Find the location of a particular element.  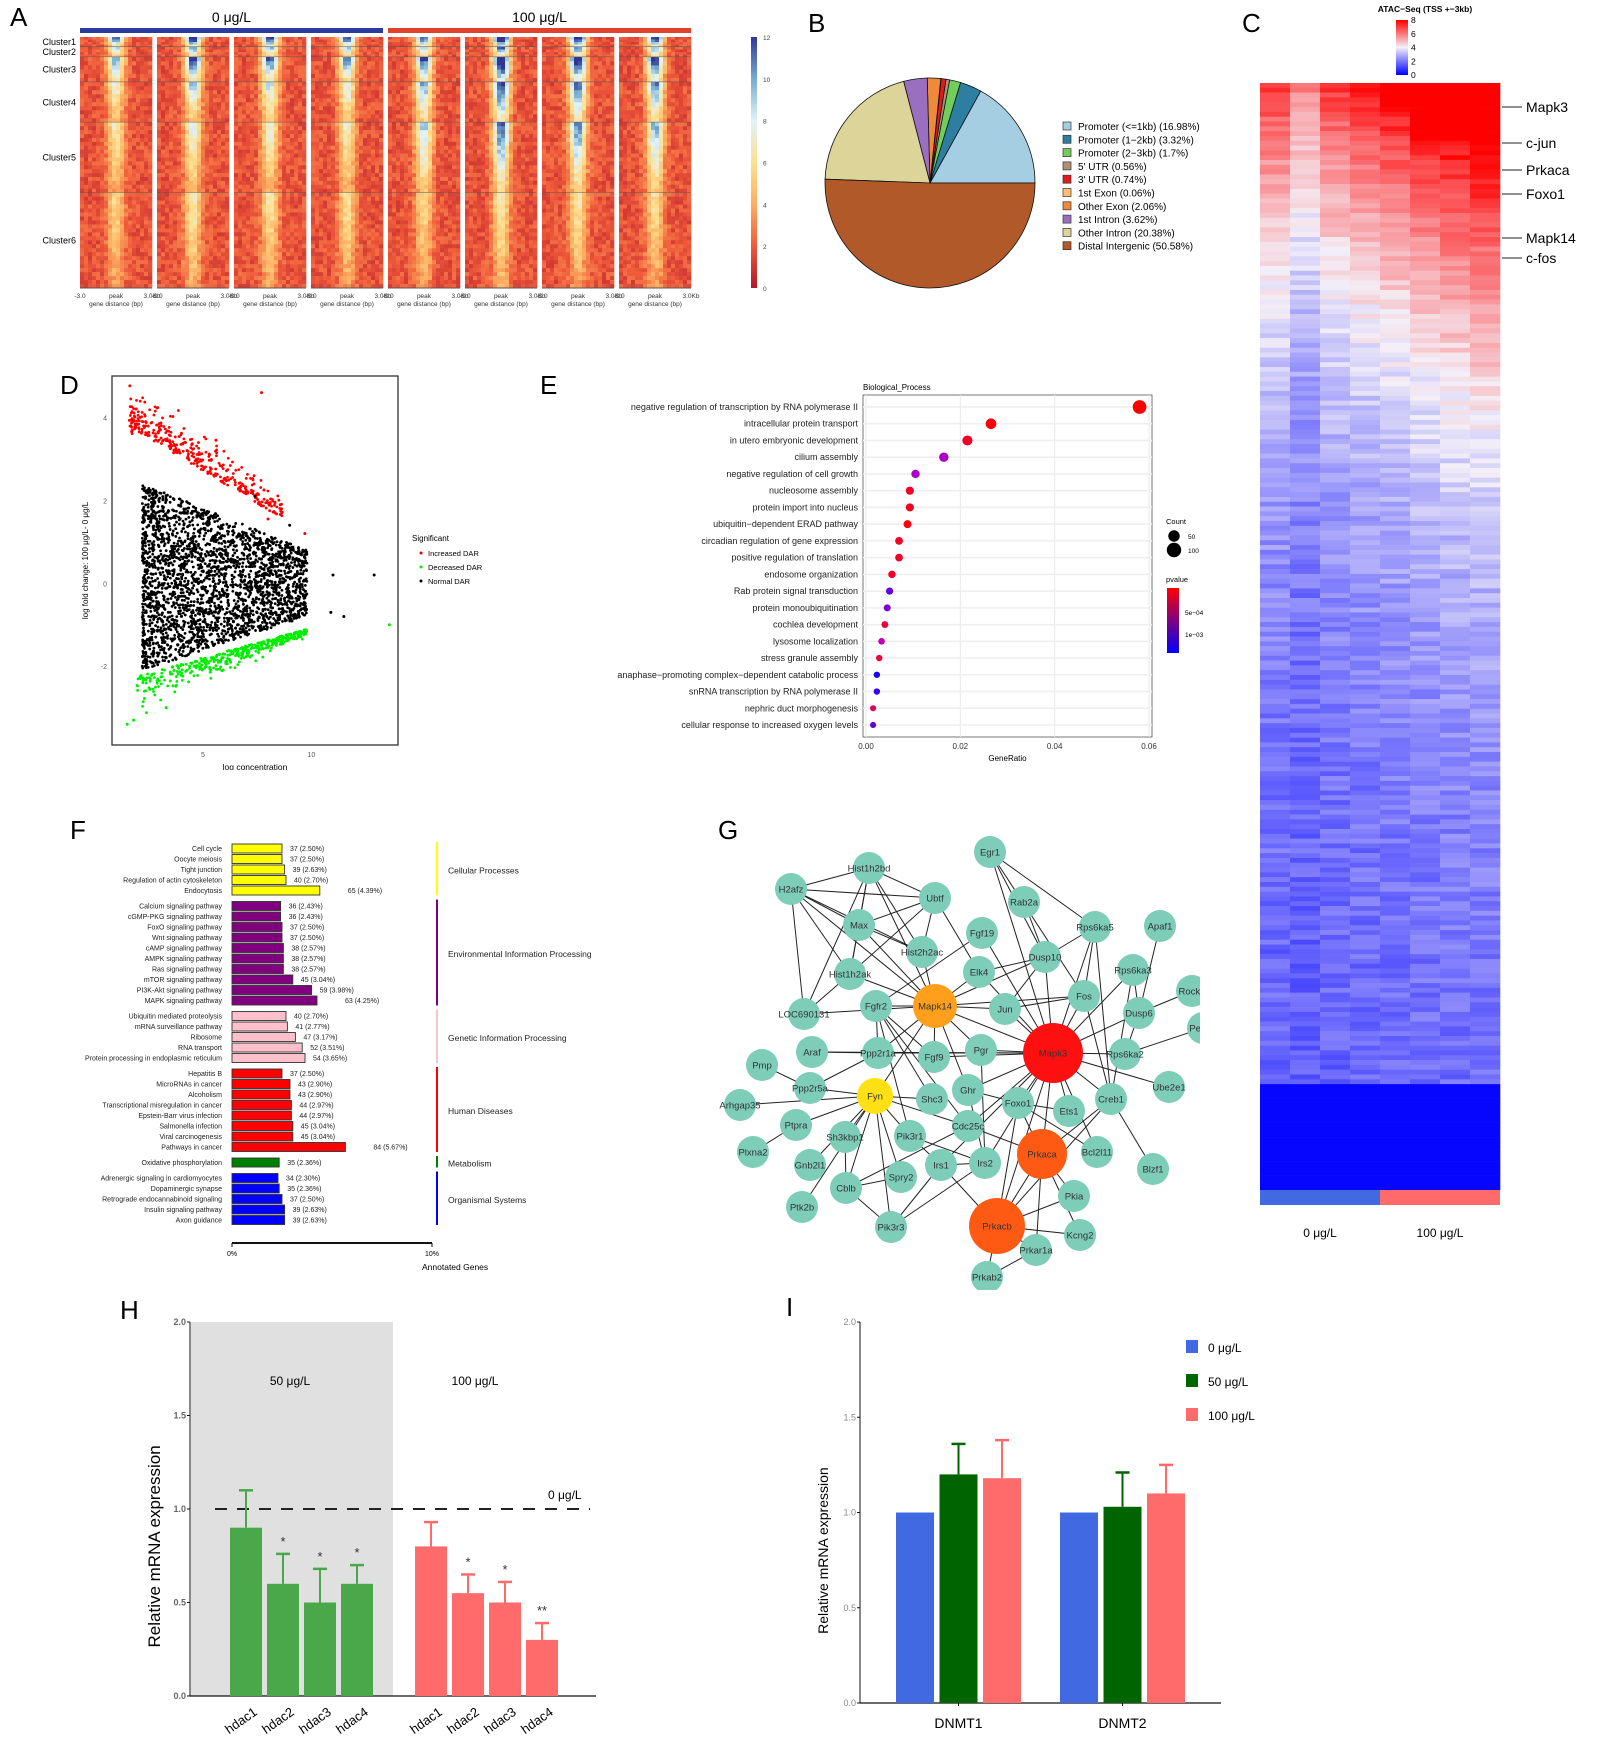

group-label: 0 μg/L is located at coordinates (231, 17).